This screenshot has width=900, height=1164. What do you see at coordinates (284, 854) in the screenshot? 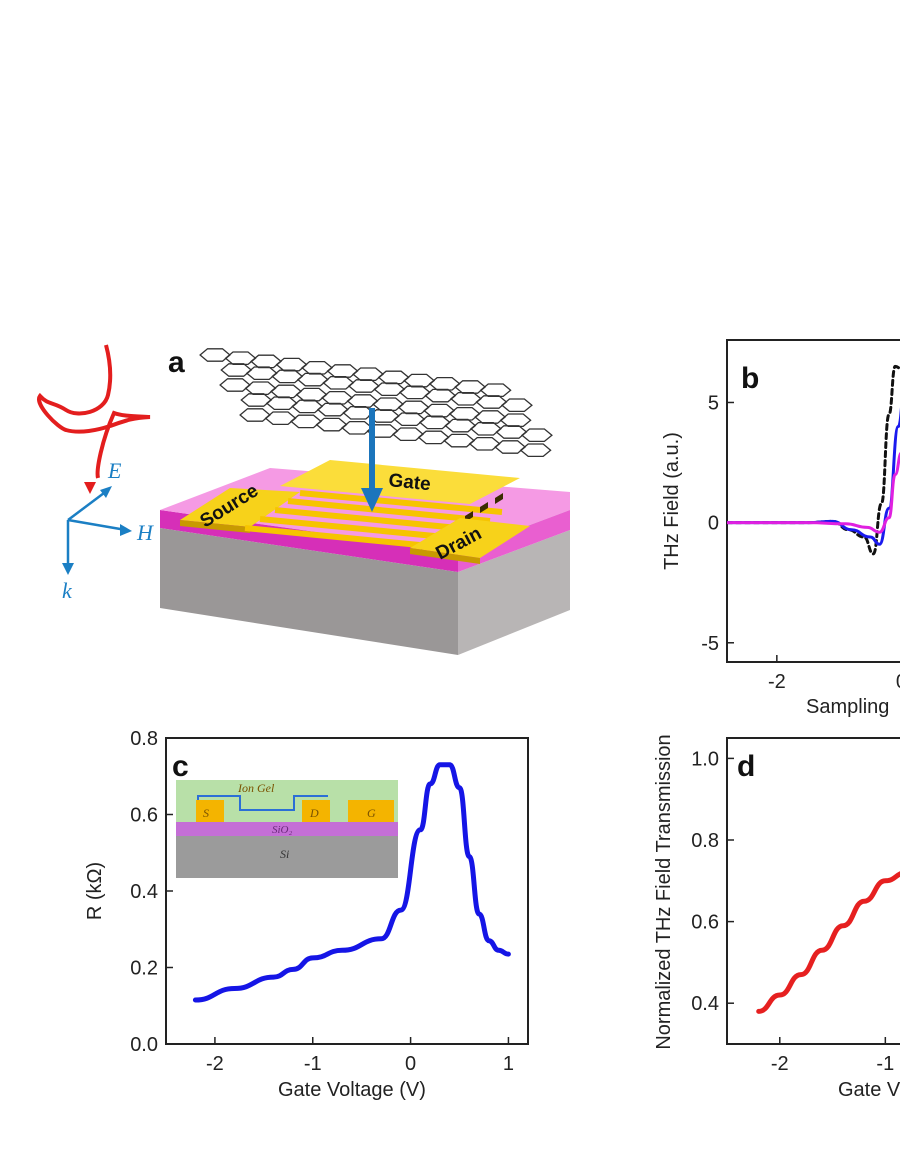
I see `inset-si: Si` at bounding box center [284, 854].